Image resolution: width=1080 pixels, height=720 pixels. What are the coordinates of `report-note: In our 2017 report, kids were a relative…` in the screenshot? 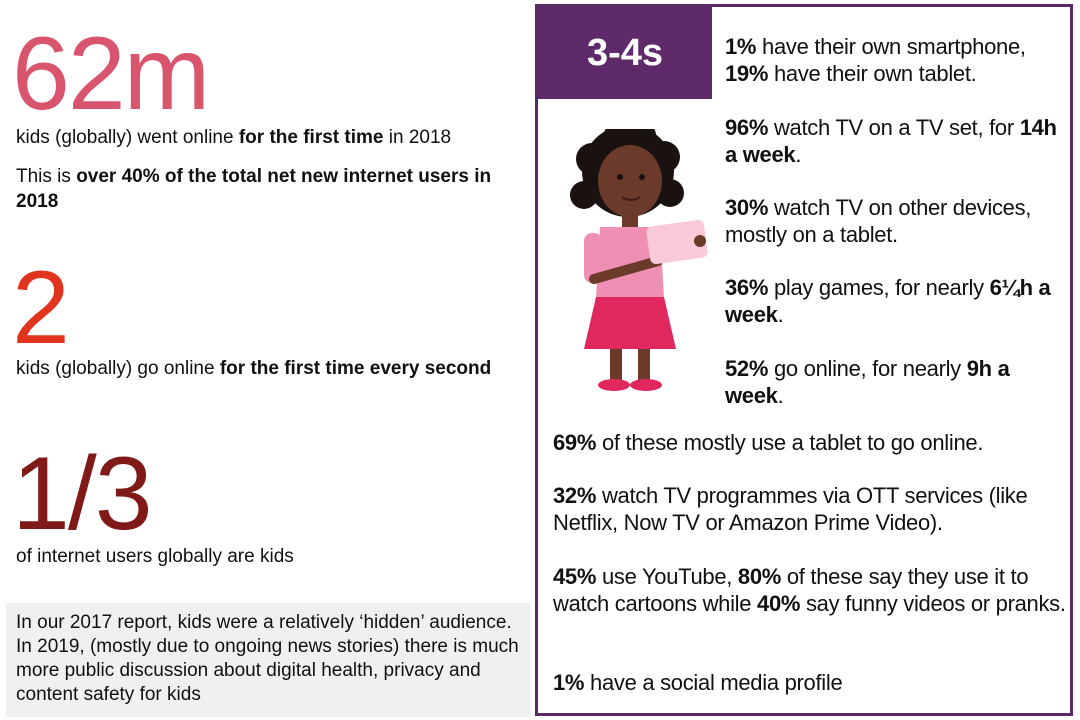 It's located at (268, 660).